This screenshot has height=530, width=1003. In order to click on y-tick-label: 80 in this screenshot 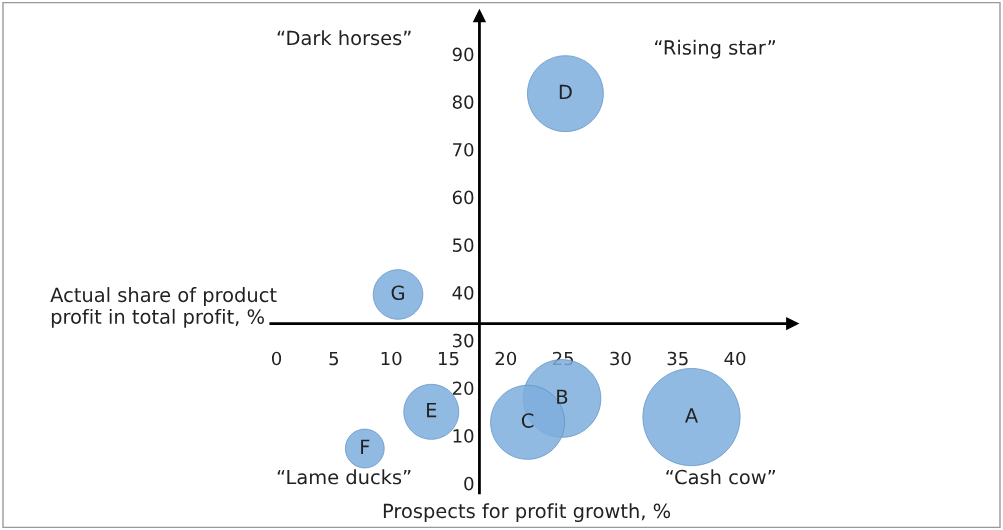, I will do `click(463, 102)`.